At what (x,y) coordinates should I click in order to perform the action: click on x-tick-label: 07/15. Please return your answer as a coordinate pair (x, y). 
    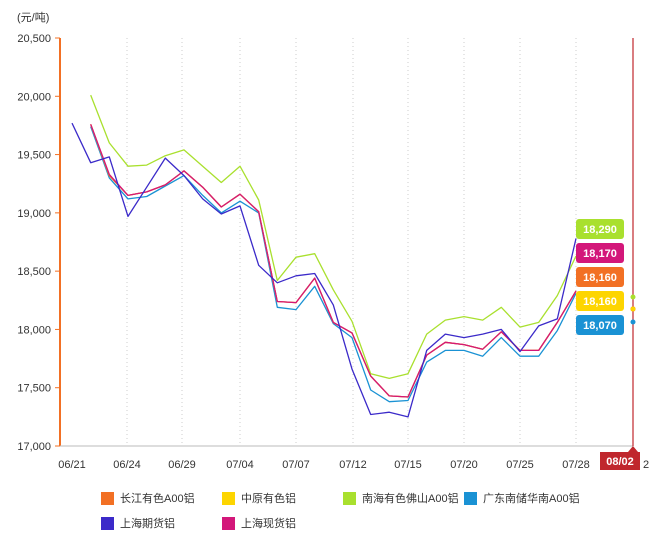
    Looking at the image, I should click on (408, 465).